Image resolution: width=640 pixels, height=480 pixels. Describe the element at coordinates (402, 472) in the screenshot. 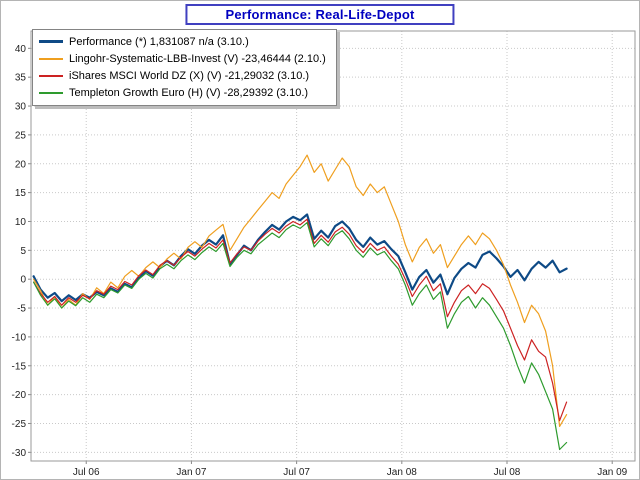

I see `x-tick-label: Jan 08` at that location.